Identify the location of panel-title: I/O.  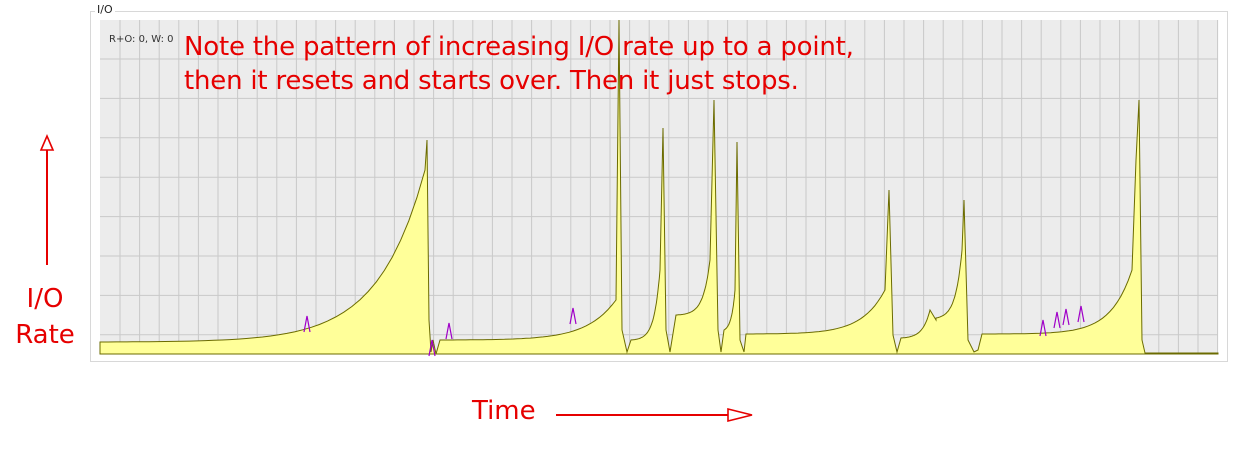
(105, 10).